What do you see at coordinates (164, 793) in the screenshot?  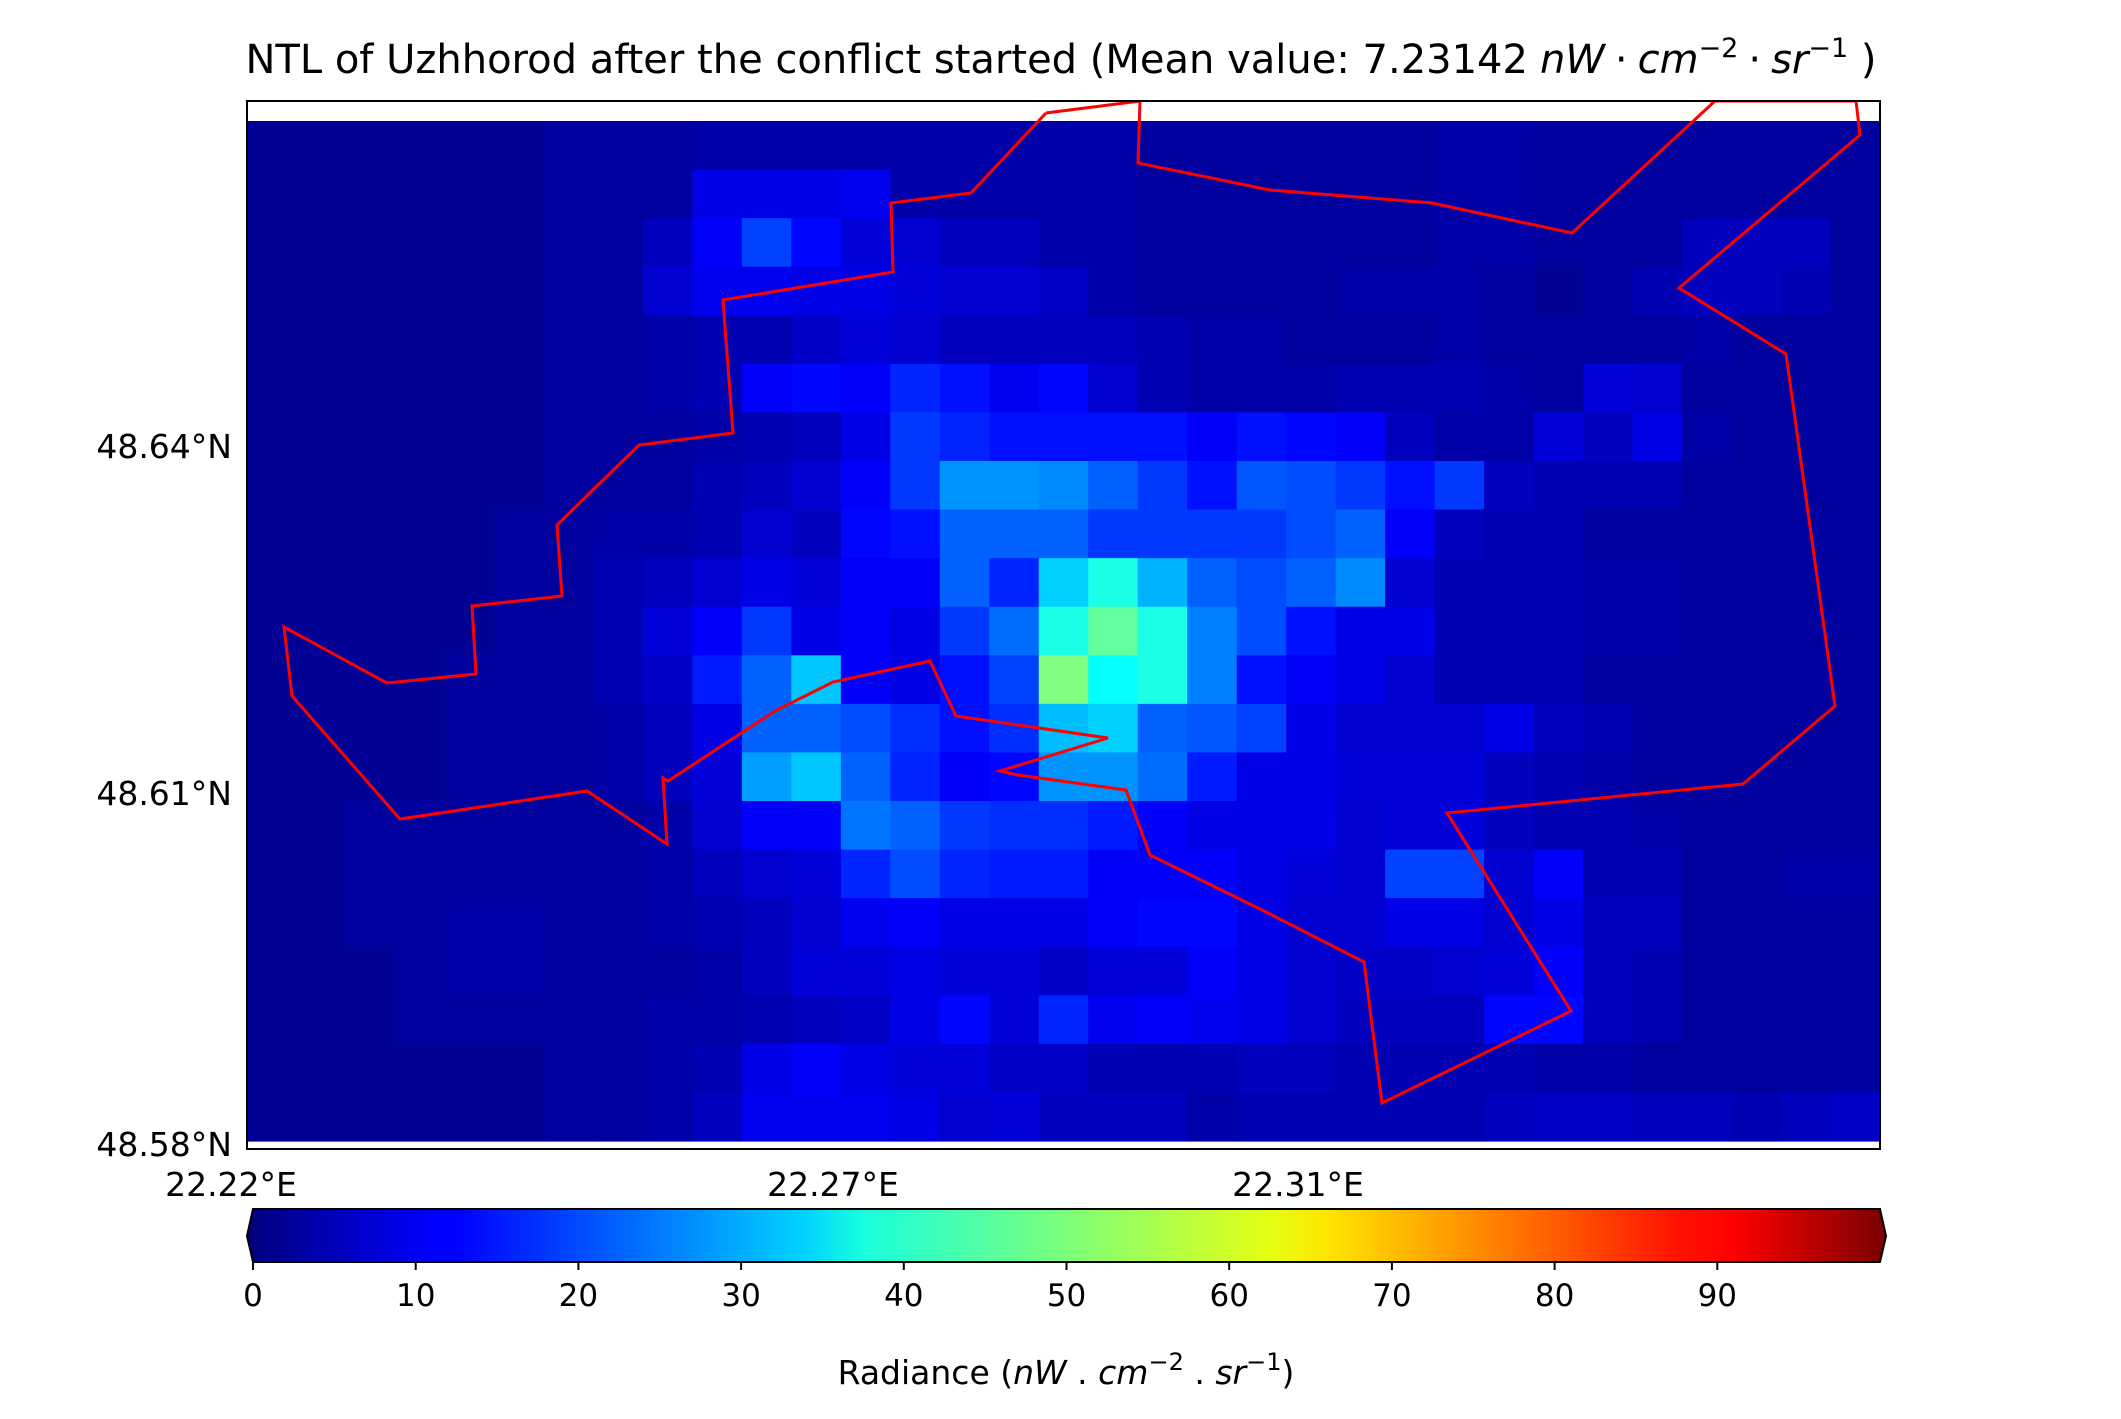 I see `y-tick-label-2: 48.61°N` at bounding box center [164, 793].